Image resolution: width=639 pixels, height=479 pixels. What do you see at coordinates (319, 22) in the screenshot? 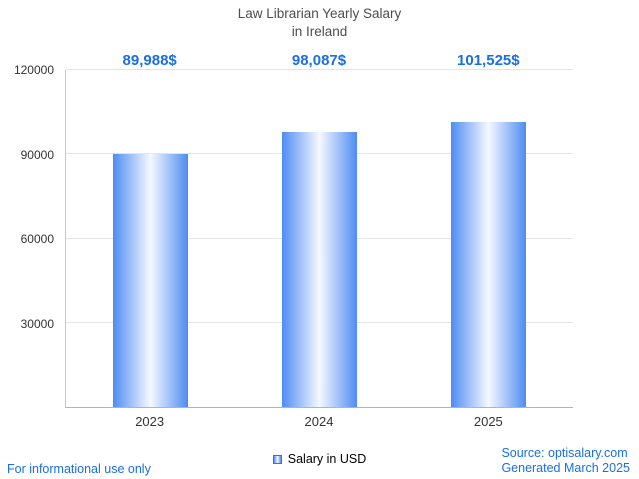
I see `chart-title: Law Librarian Yearly Salary in Ireland` at bounding box center [319, 22].